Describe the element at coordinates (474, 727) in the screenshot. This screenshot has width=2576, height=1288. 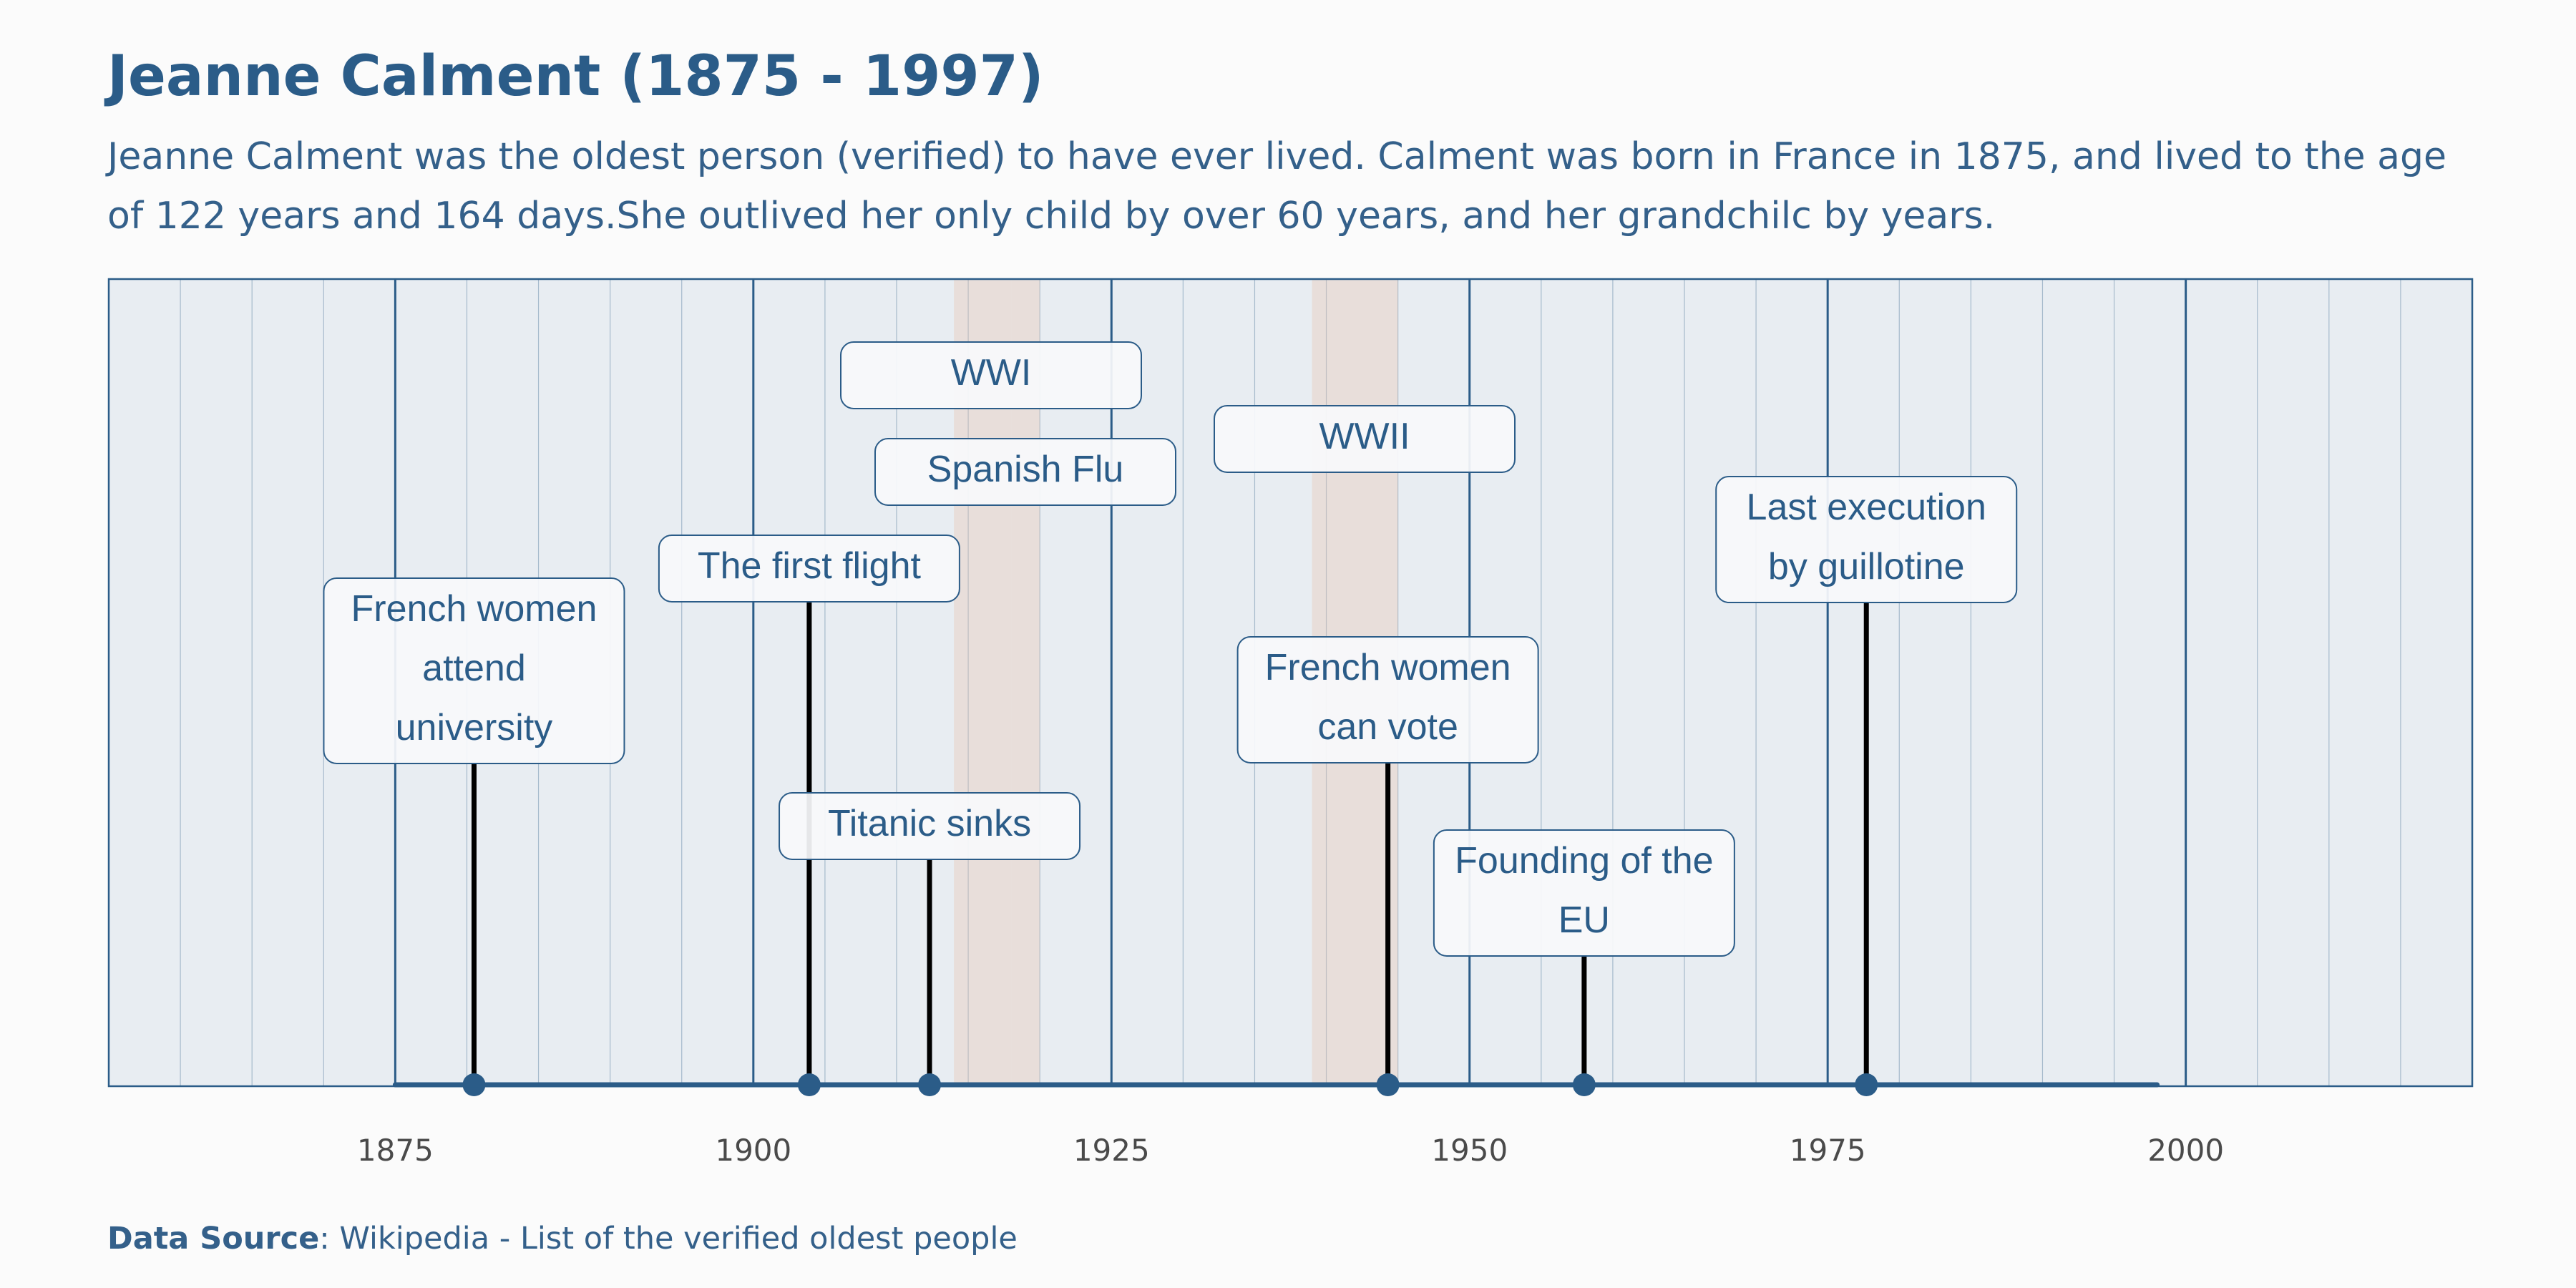
I see `event-french-women-attend-university-text: university` at that location.